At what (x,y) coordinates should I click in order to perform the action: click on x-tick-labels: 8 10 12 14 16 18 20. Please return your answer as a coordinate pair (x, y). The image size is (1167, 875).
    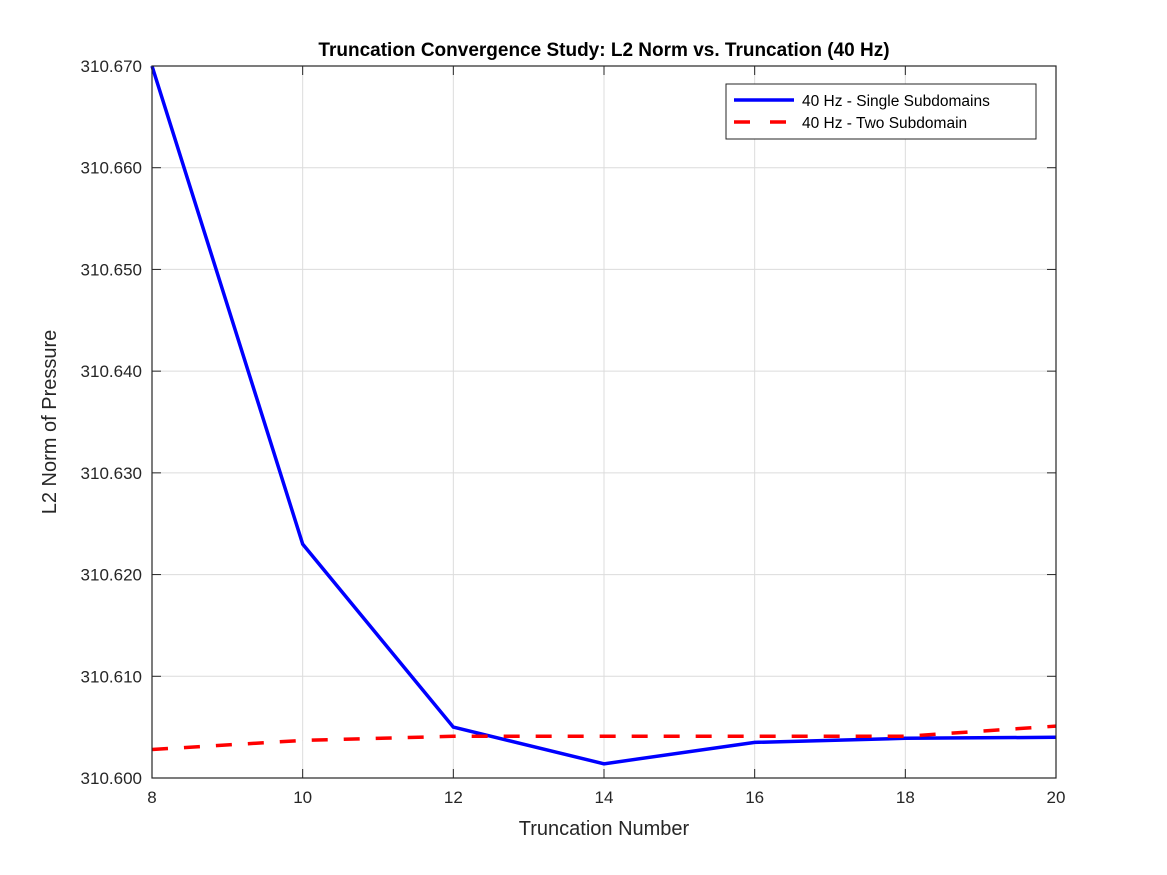
    Looking at the image, I should click on (606, 797).